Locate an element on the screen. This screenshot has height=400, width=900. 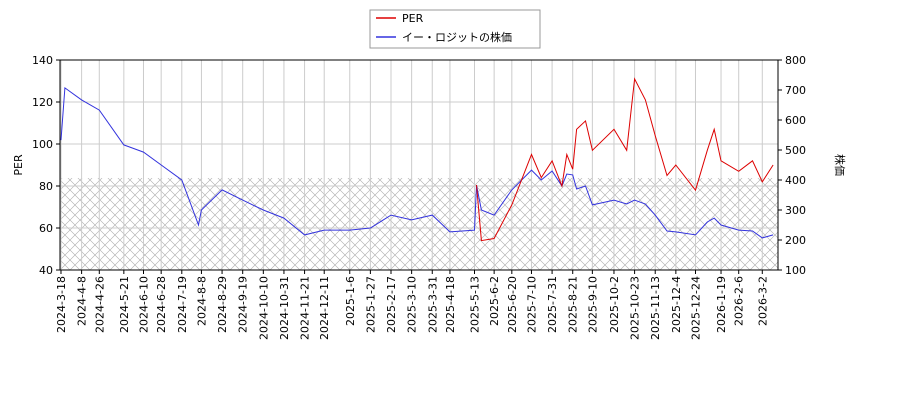
x-tick-label: 2025-9-10 is located at coordinates (592, 304).